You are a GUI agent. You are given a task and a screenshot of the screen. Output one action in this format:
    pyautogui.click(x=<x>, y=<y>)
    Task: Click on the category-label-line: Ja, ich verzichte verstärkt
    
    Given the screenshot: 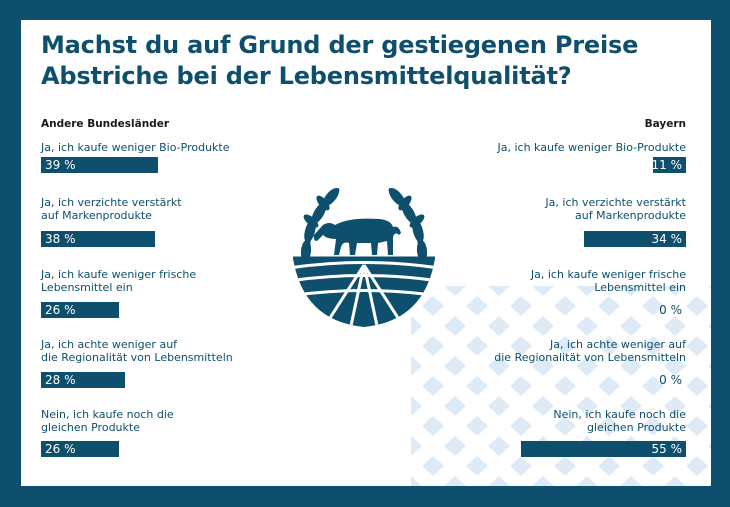 What is the action you would take?
    pyautogui.click(x=615, y=202)
    